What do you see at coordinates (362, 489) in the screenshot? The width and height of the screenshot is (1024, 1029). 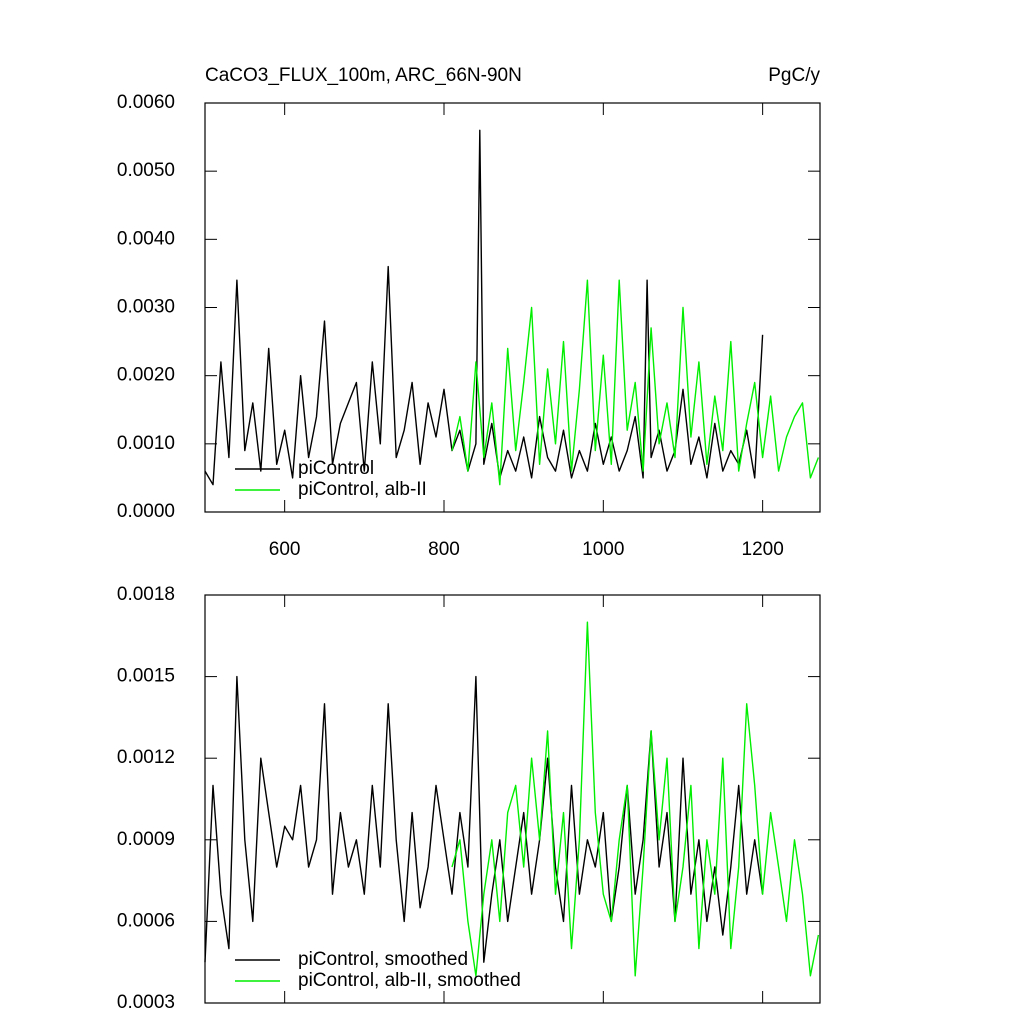 I see `legend-label: piControl, alb-II` at bounding box center [362, 489].